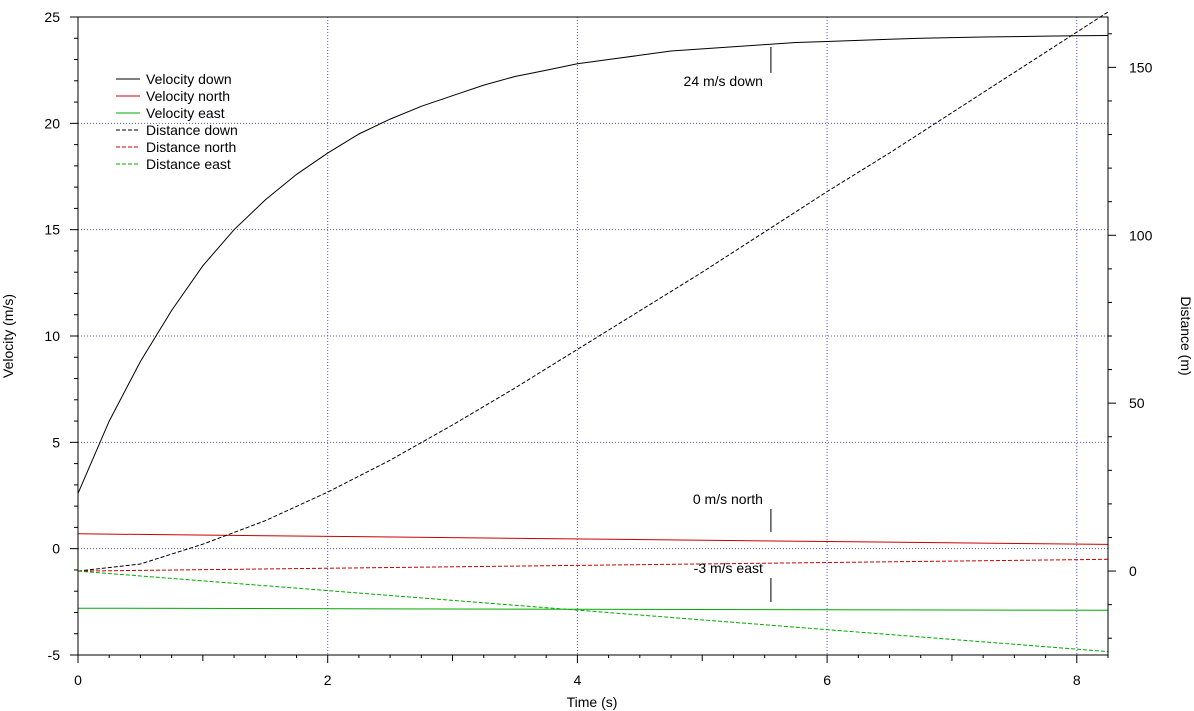 This screenshot has height=711, width=1194. What do you see at coordinates (591, 671) in the screenshot?
I see `bottom-axis: 0 2 4 6 8` at bounding box center [591, 671].